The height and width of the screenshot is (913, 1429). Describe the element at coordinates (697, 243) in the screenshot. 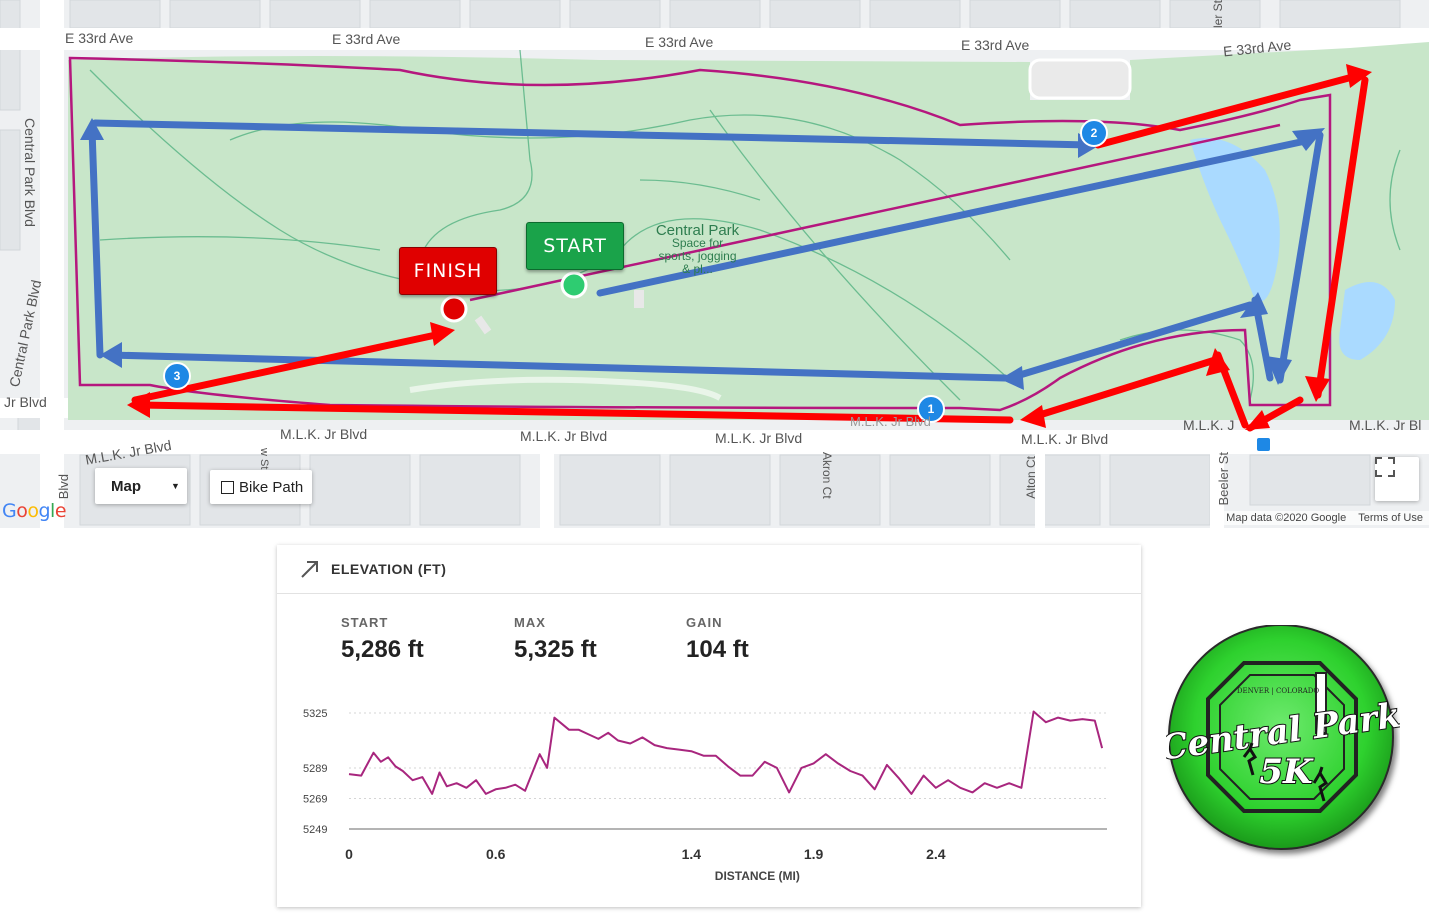

I see `park-sub-1: Space for` at that location.